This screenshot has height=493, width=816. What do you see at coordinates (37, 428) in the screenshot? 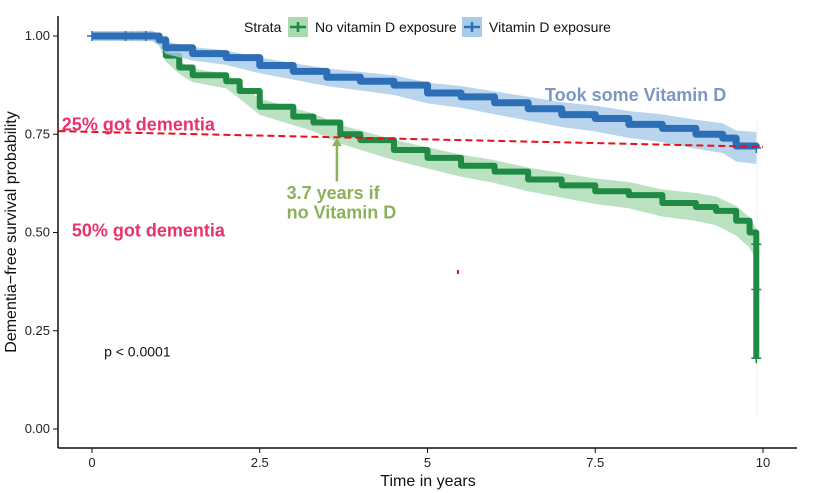
I see `y-tick-label: 0.00` at bounding box center [37, 428].